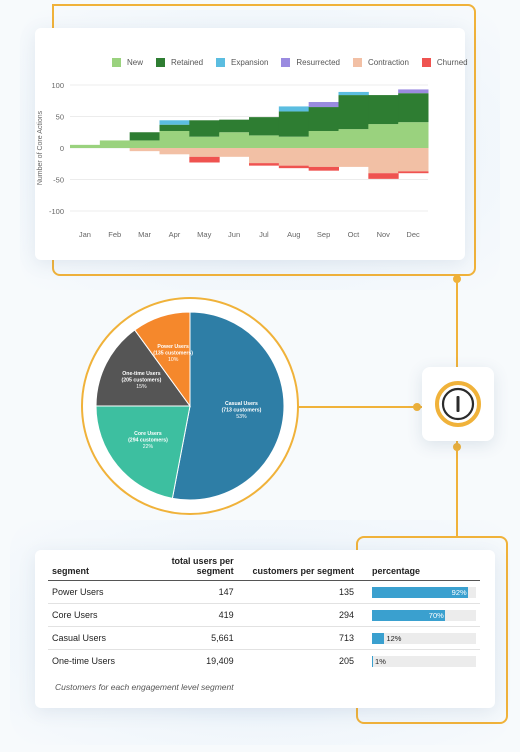  What do you see at coordinates (221, 62) in the screenshot?
I see `legend-swatch-expansion` at bounding box center [221, 62].